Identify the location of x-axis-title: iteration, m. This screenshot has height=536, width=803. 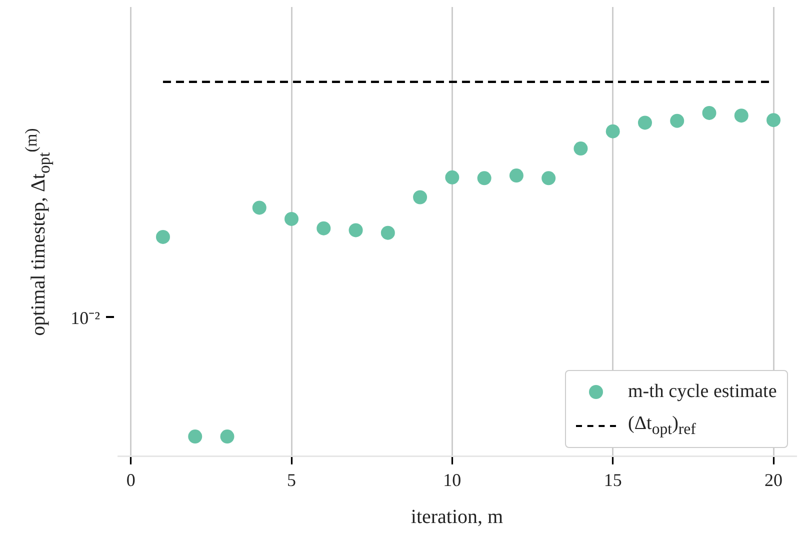
(457, 517).